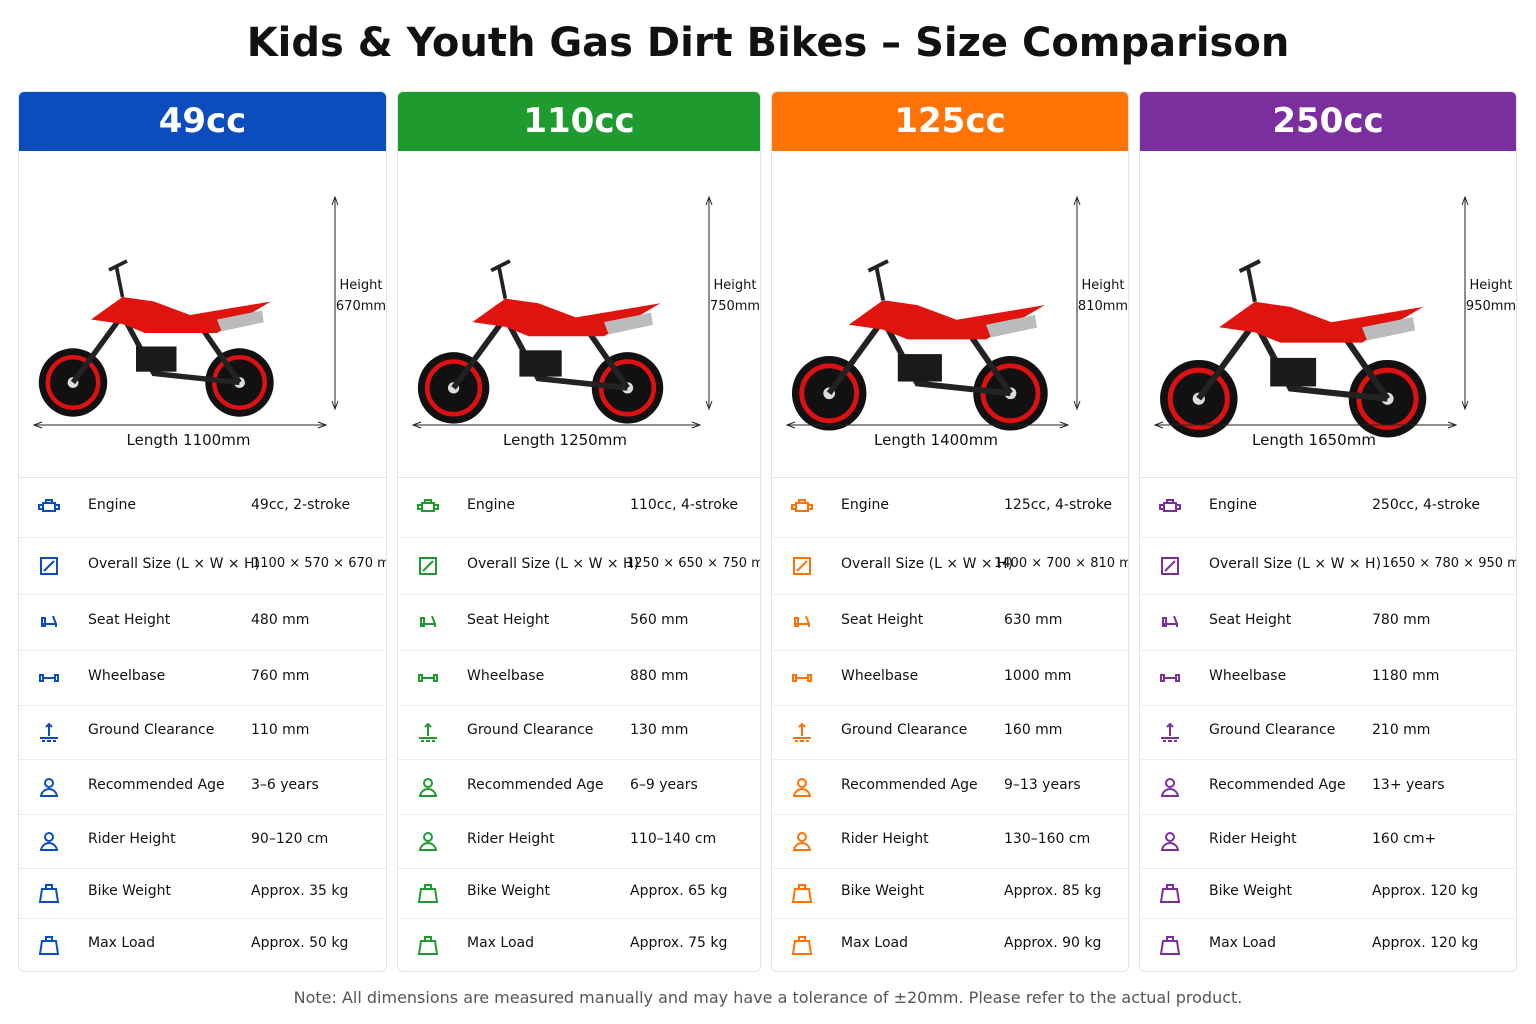  What do you see at coordinates (579, 508) in the screenshot?
I see `spec-row: Engine 110cc, 4-stroke` at bounding box center [579, 508].